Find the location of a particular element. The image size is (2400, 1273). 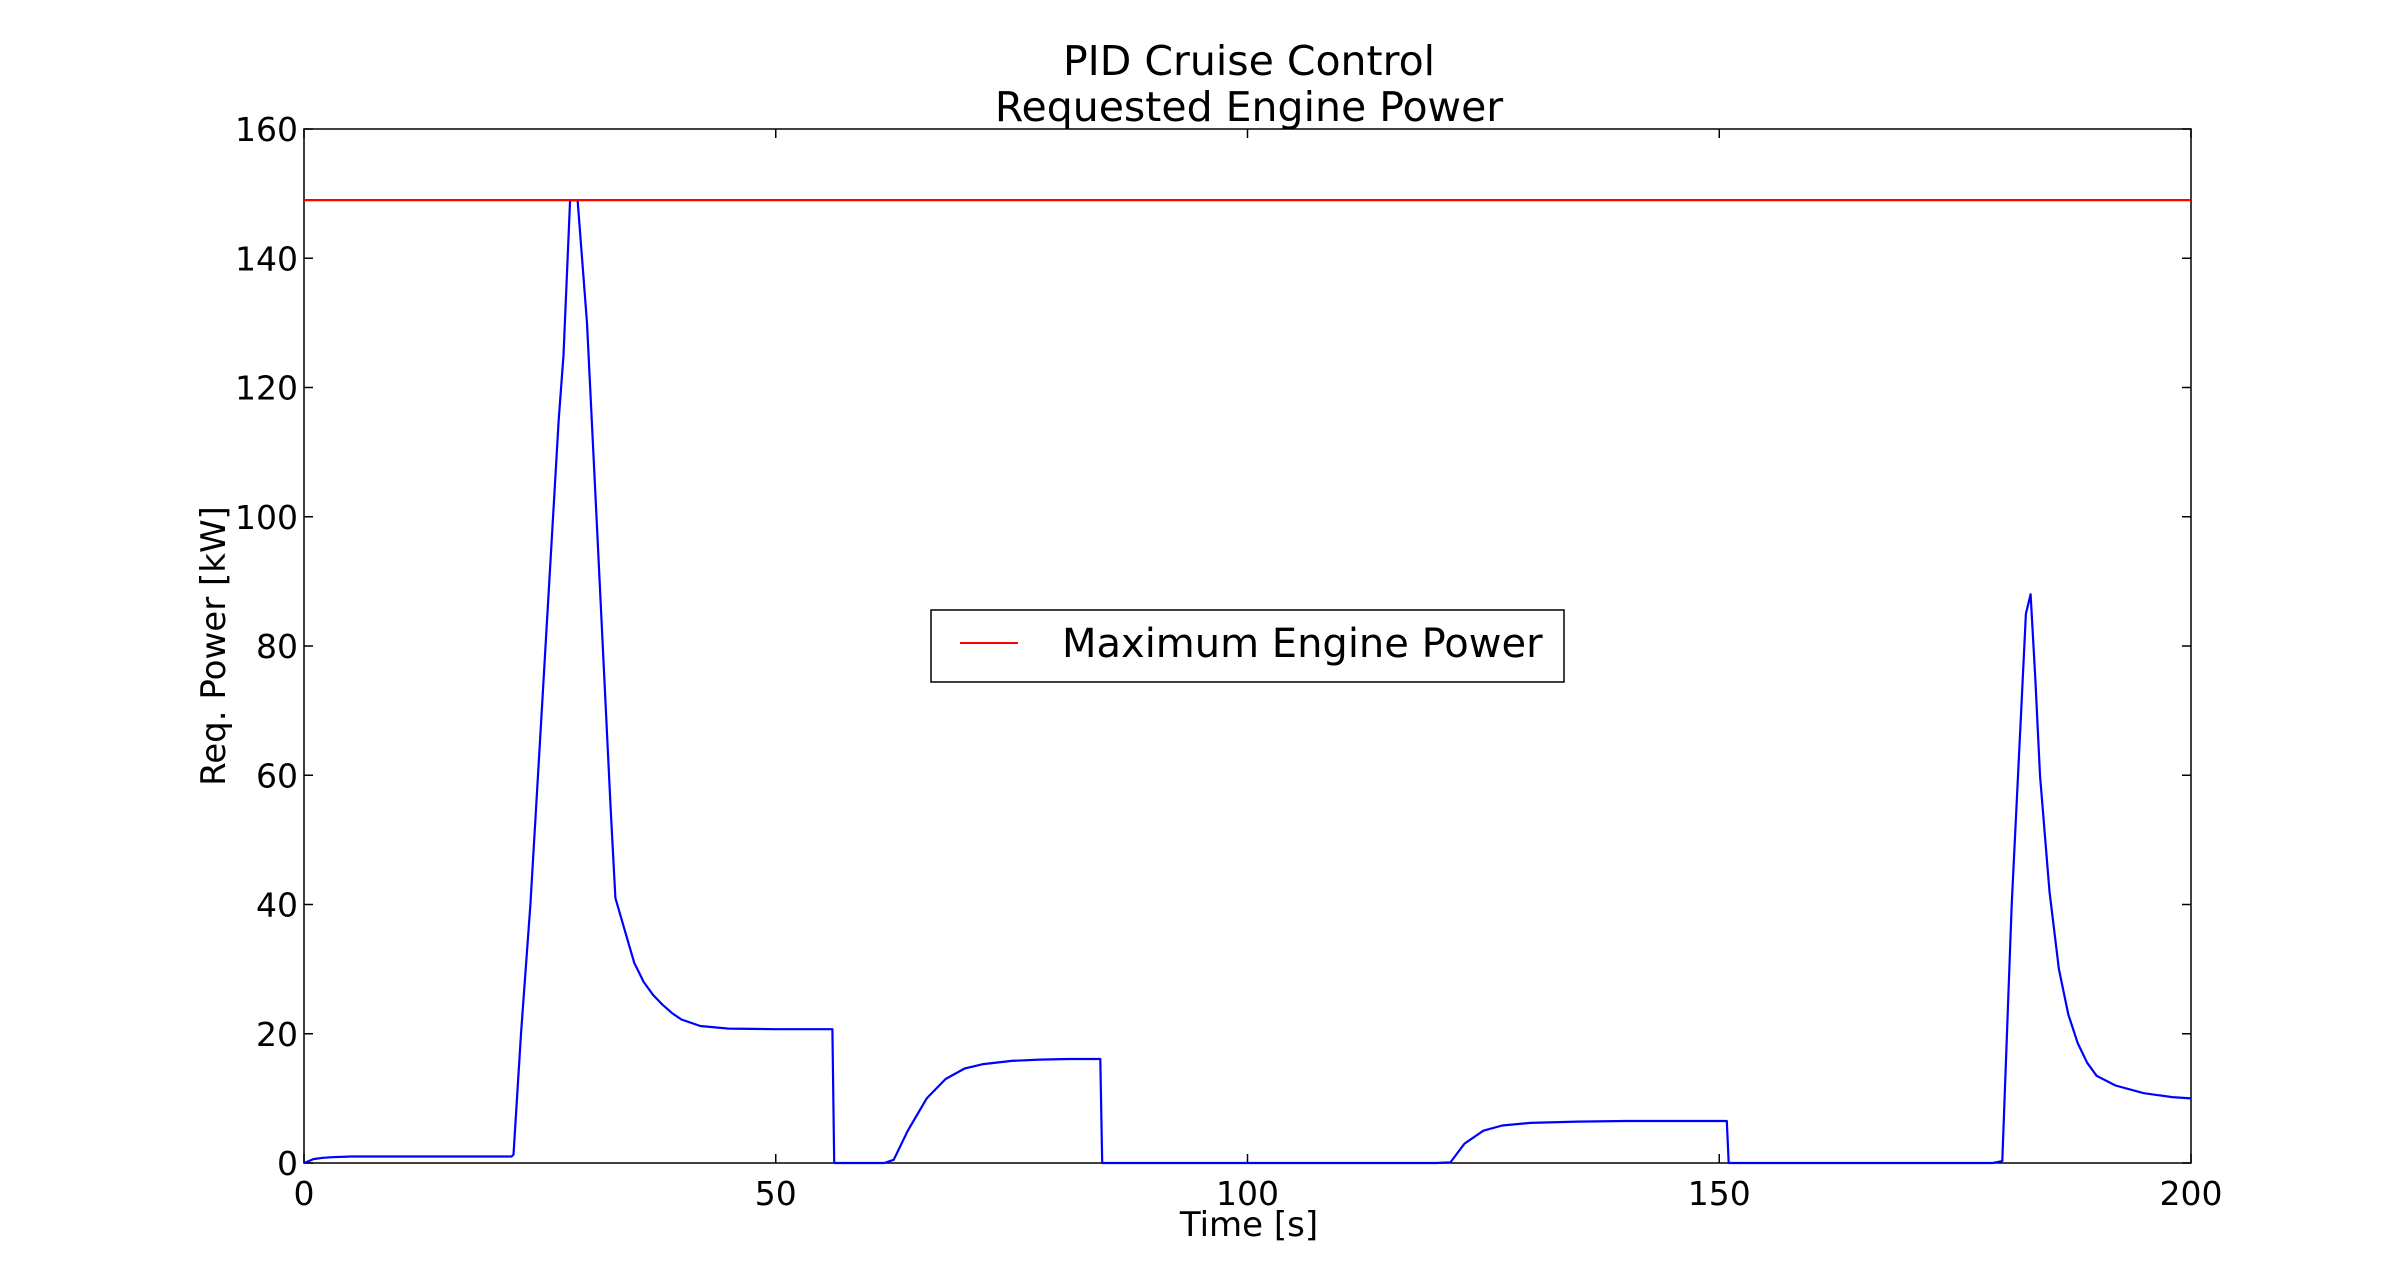

x-tick-label: 50 is located at coordinates (776, 1193).